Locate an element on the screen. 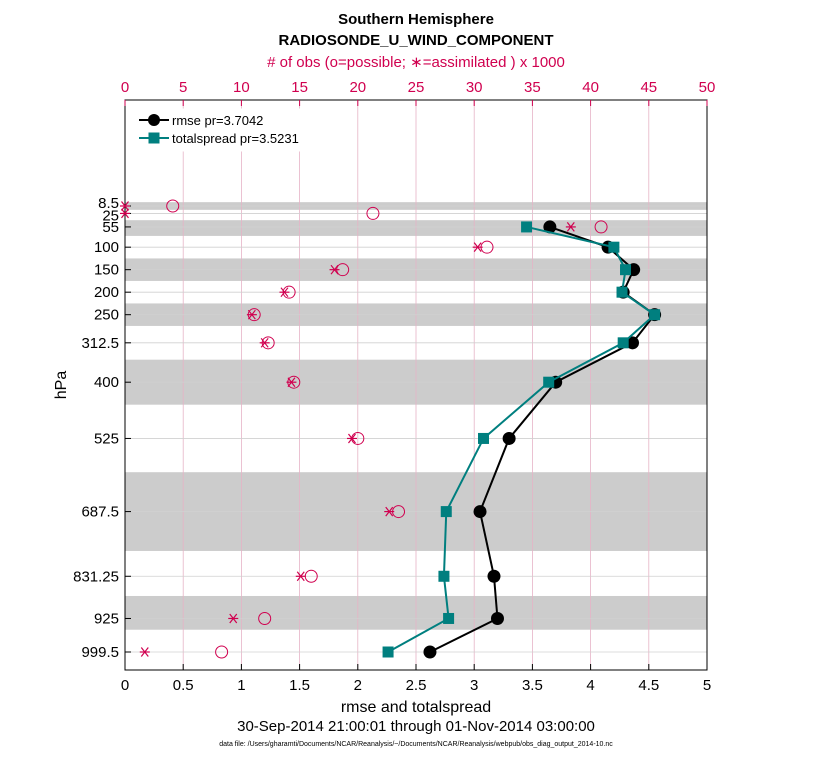 Image resolution: width=830 pixels, height=760 pixels. y-tick-label: 150 is located at coordinates (106, 270).